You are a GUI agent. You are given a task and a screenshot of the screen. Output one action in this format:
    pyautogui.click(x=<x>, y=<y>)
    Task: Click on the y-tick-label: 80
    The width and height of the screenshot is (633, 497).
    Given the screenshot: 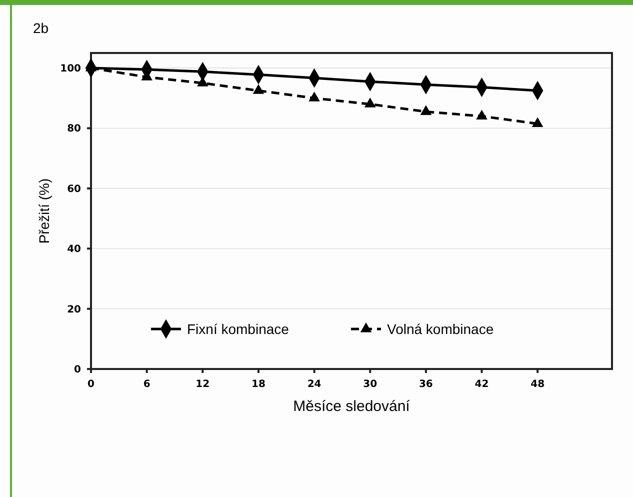 What is the action you would take?
    pyautogui.click(x=74, y=129)
    